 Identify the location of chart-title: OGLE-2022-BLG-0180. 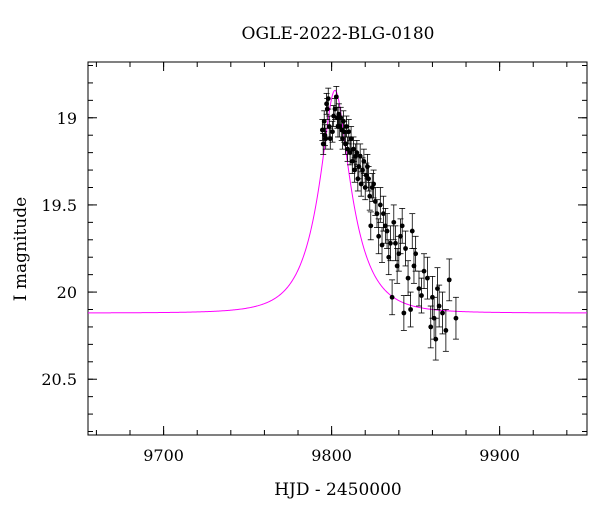
(338, 34).